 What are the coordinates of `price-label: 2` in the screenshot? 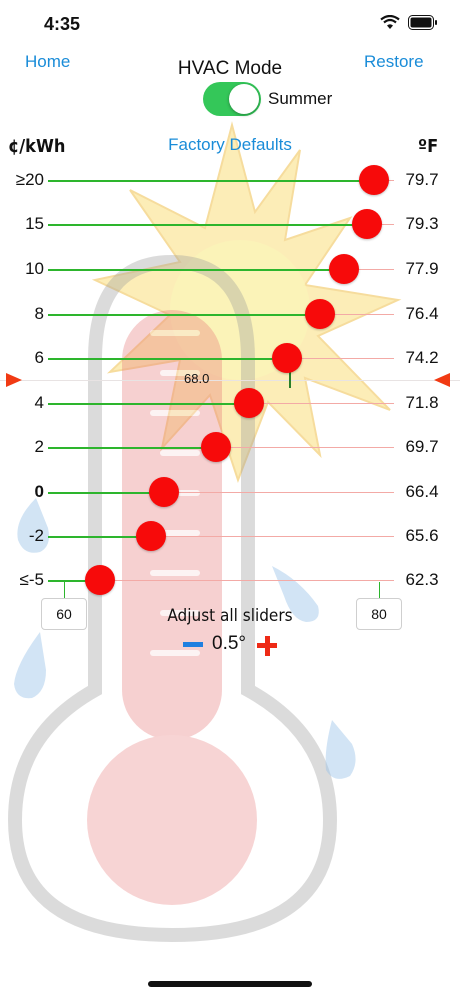 It's located at (39, 446).